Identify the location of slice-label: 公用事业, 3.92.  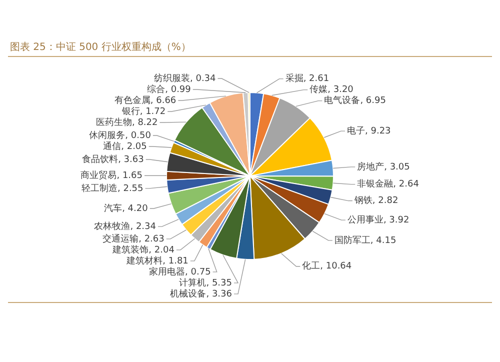
(378, 220).